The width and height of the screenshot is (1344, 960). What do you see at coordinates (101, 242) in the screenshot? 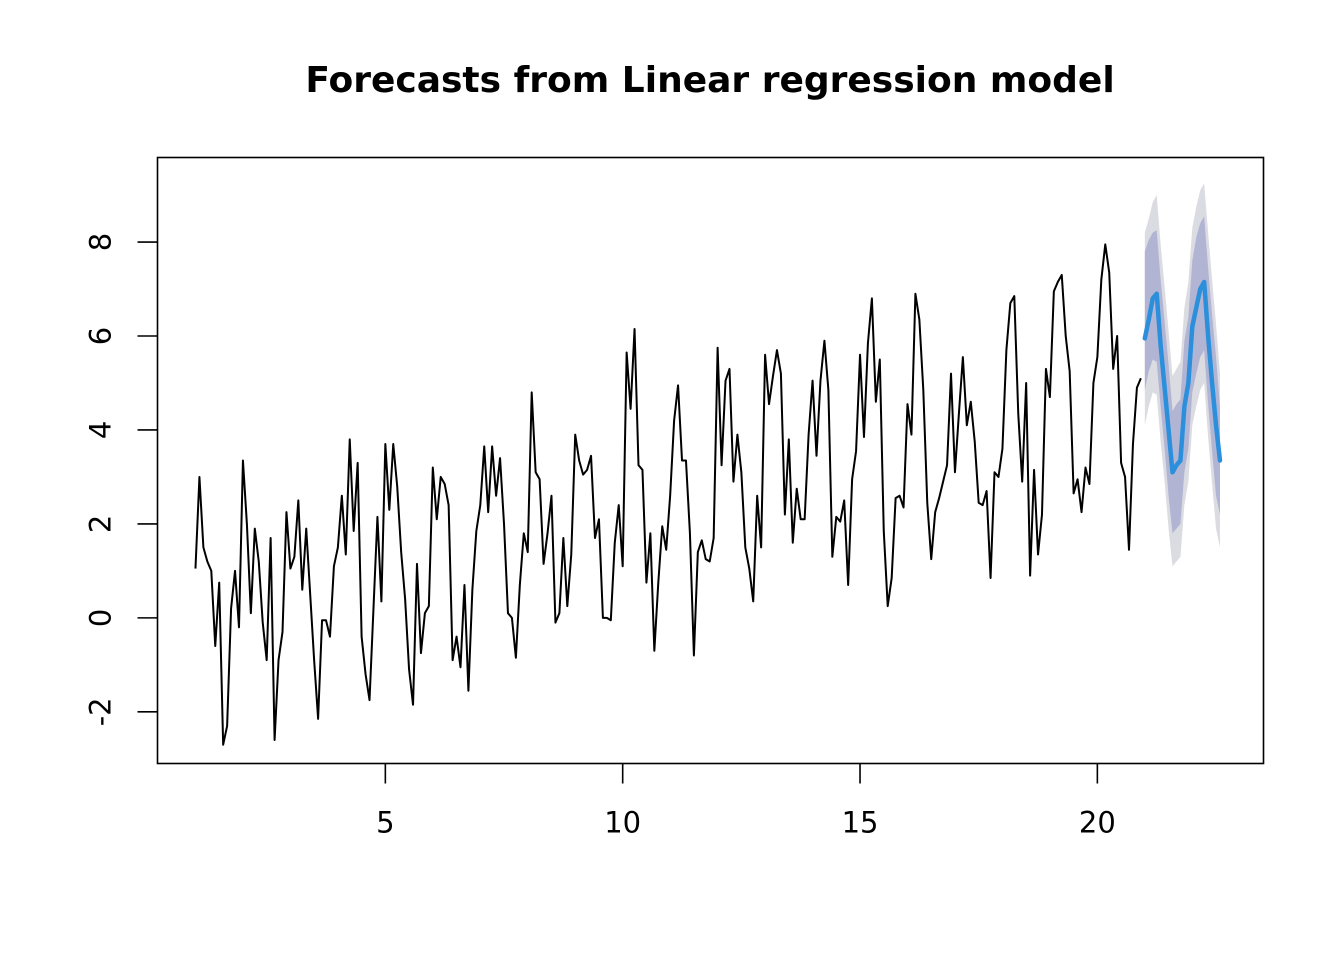
I see `y-tick-label: 8` at bounding box center [101, 242].